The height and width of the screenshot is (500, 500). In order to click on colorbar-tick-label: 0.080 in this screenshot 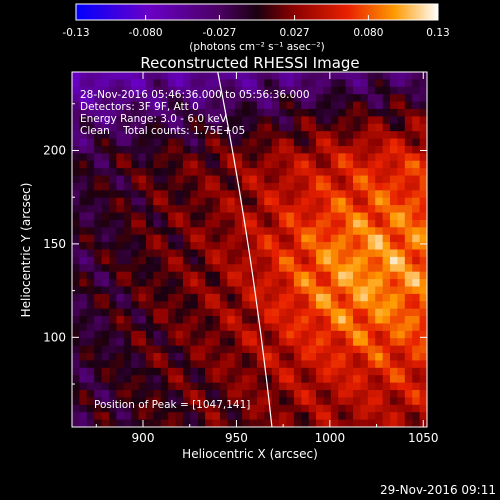, I will do `click(368, 33)`.